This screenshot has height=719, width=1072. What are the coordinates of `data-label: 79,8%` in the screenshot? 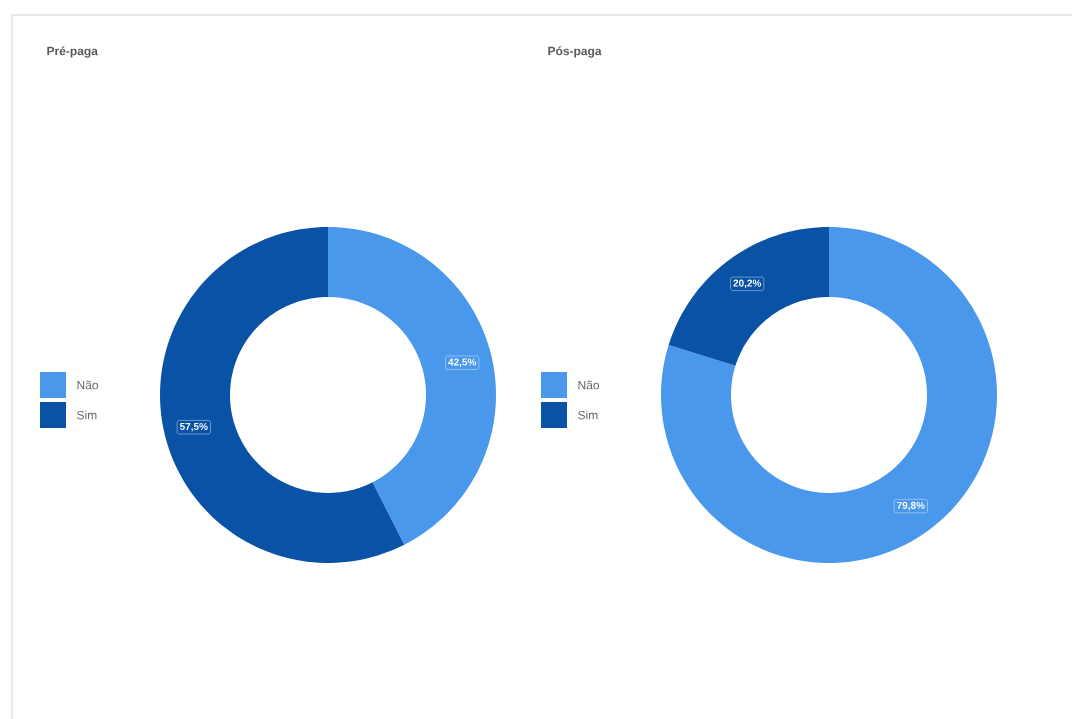 It's located at (911, 506).